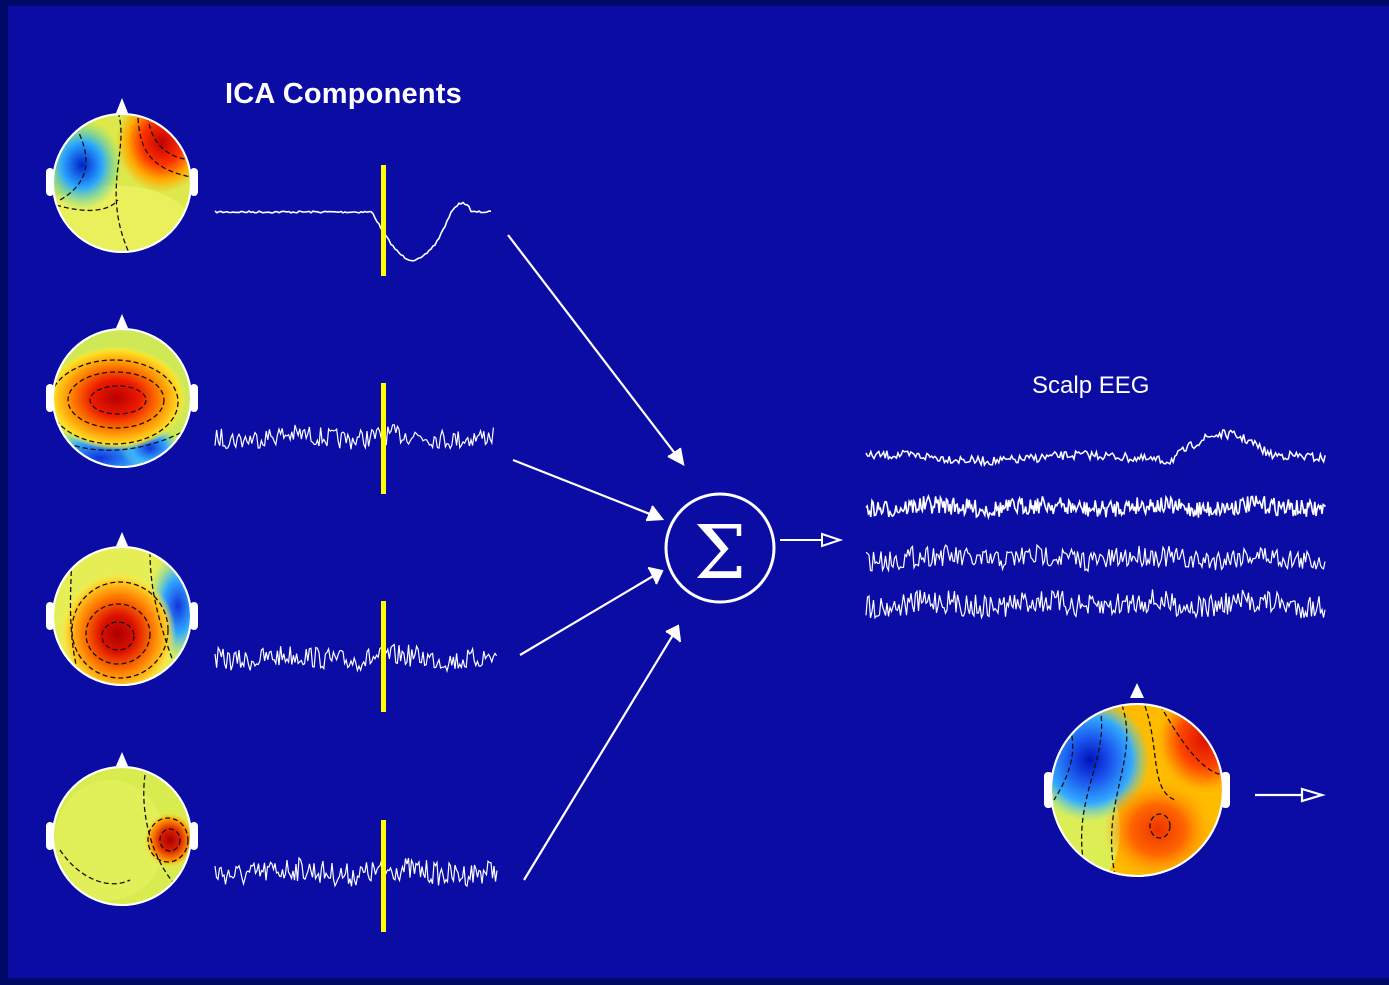 Image resolution: width=1389 pixels, height=985 pixels. I want to click on sigma-symbol: Σ, so click(720, 553).